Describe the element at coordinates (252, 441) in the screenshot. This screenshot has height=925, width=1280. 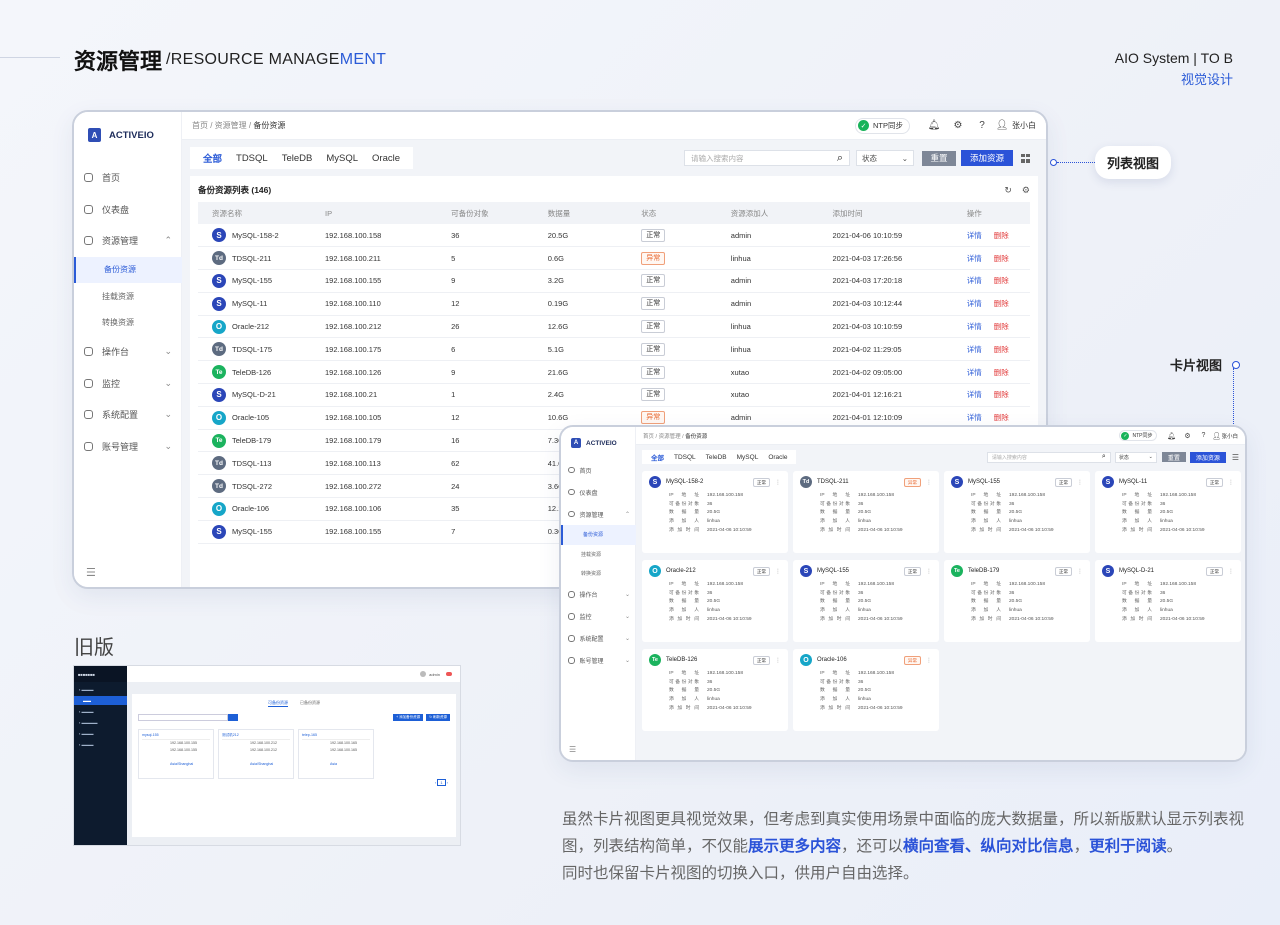
I see `resource-name: TeleDB-179` at that location.